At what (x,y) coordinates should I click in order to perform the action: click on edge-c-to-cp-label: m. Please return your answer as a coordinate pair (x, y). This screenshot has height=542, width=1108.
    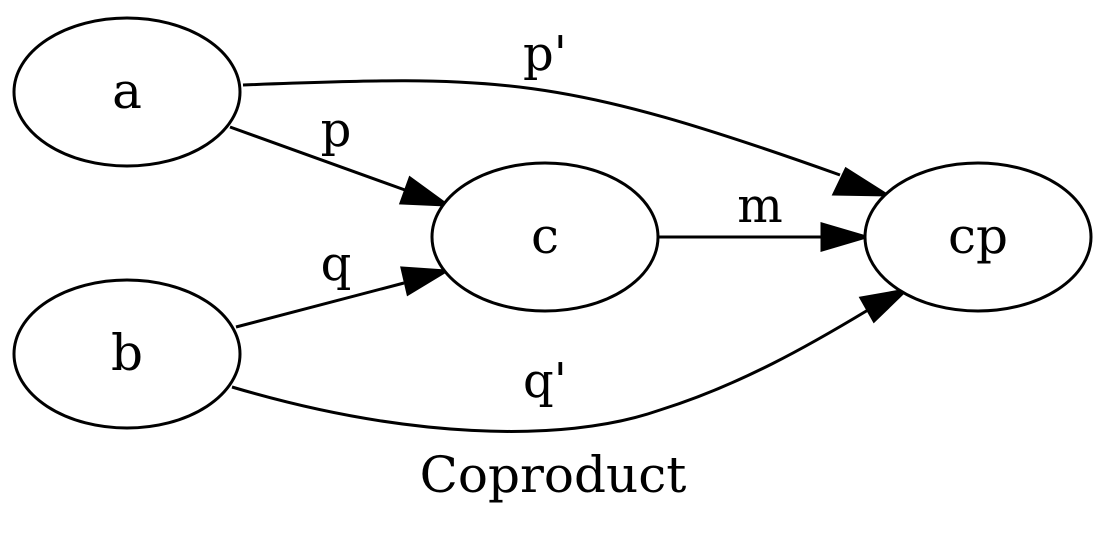
    Looking at the image, I should click on (760, 206).